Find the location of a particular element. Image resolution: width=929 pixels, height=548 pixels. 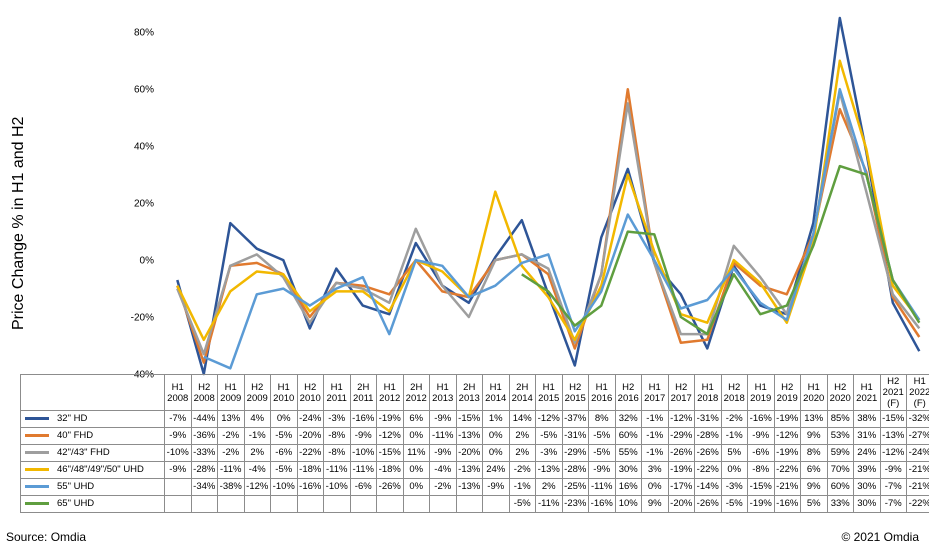

value-cell: -1% is located at coordinates (734, 436).